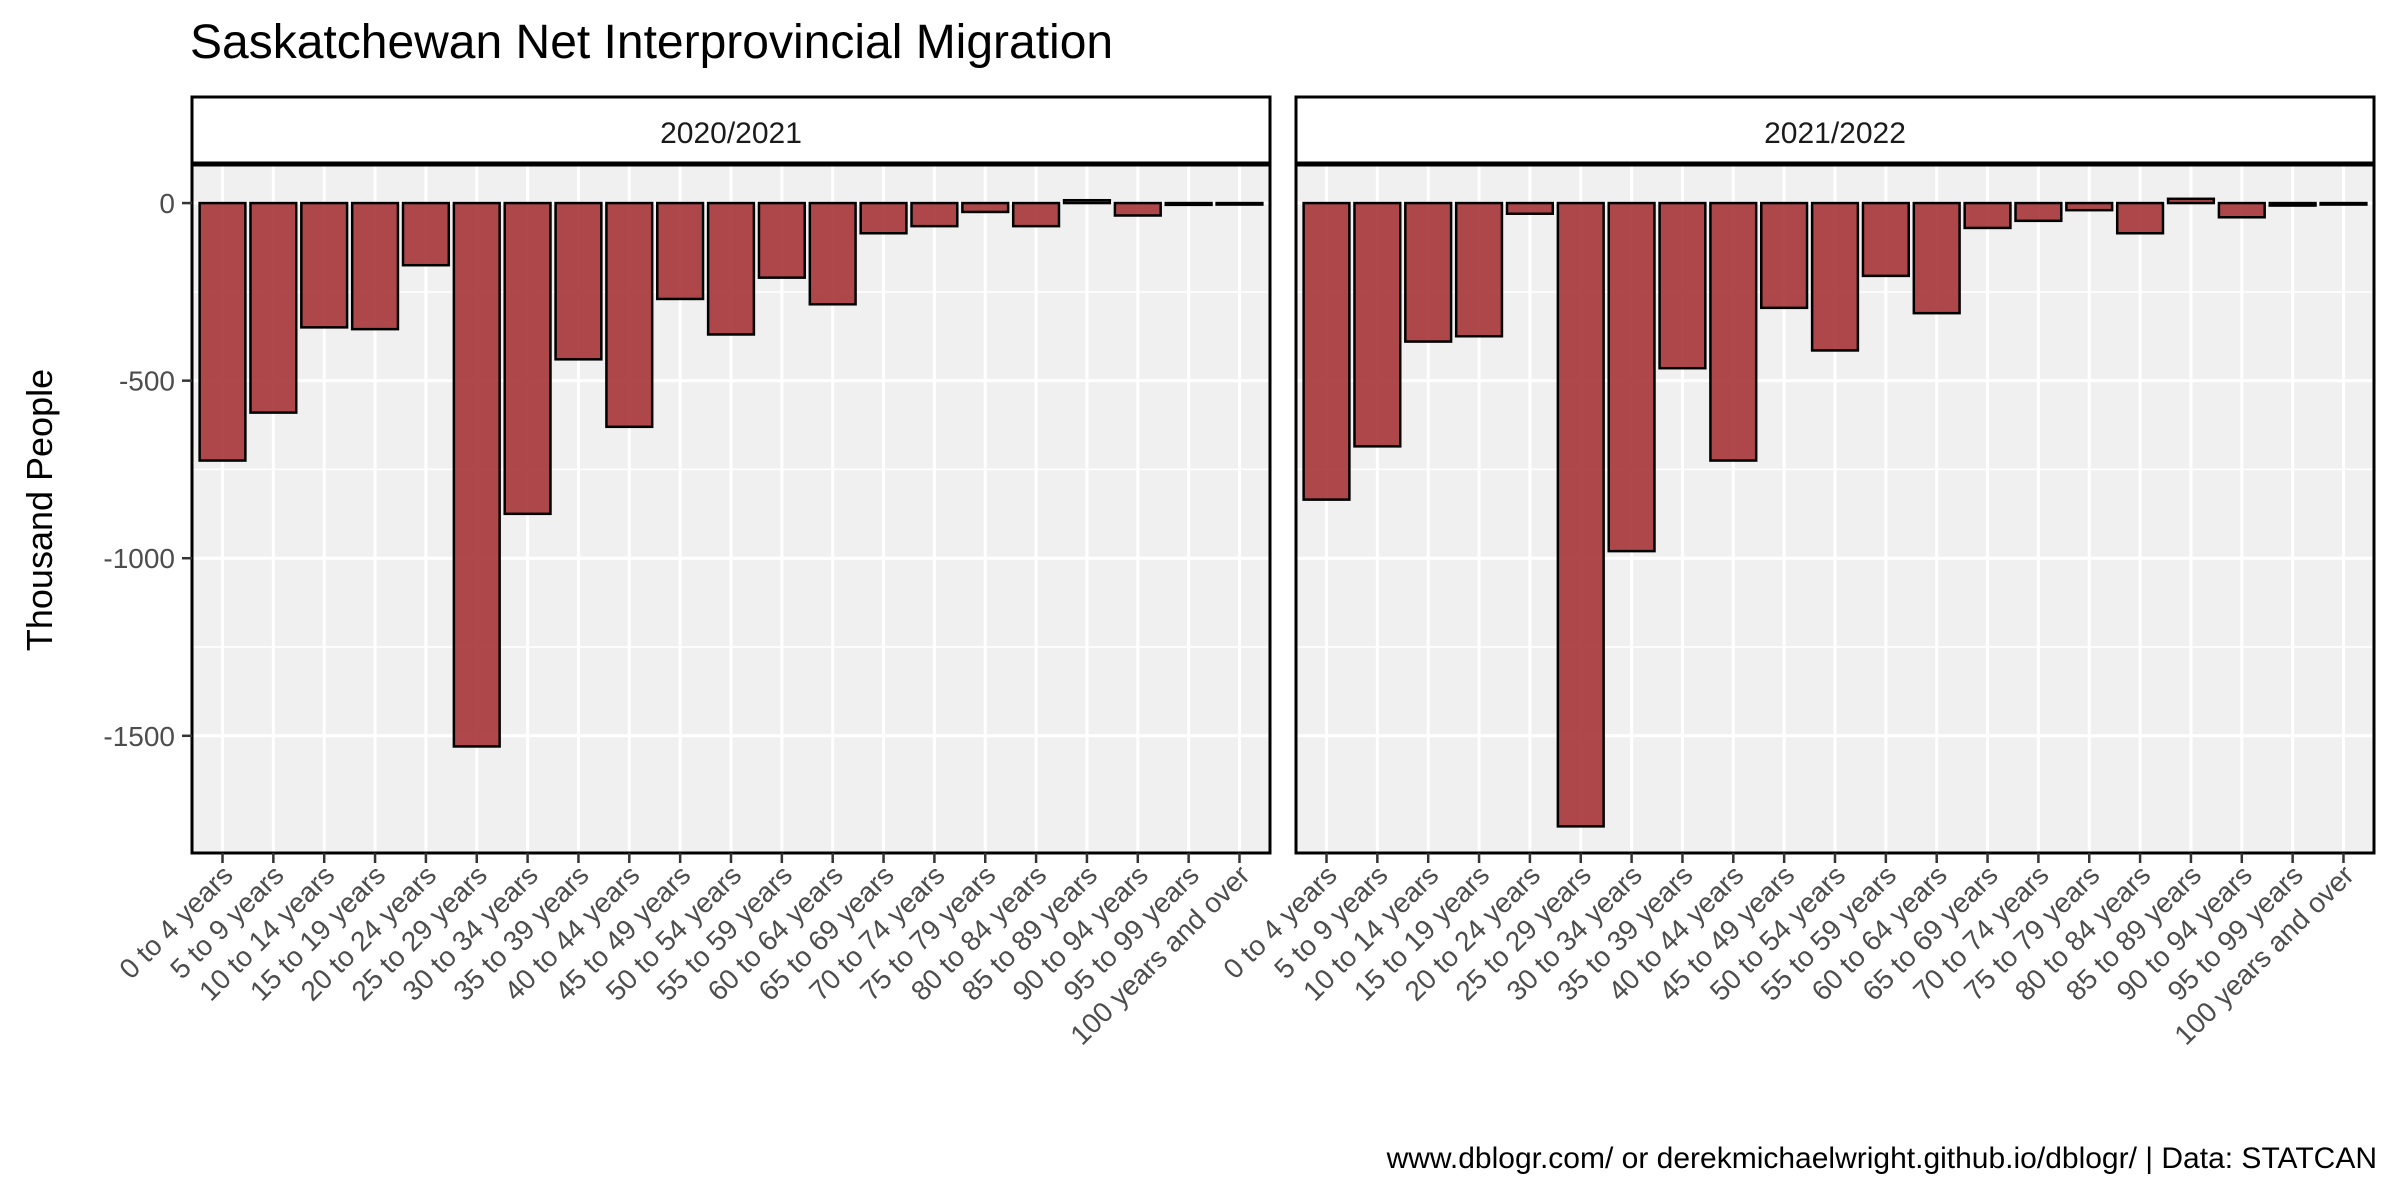  Describe the element at coordinates (39, 510) in the screenshot. I see `y-axis-label: Thousand People` at that location.